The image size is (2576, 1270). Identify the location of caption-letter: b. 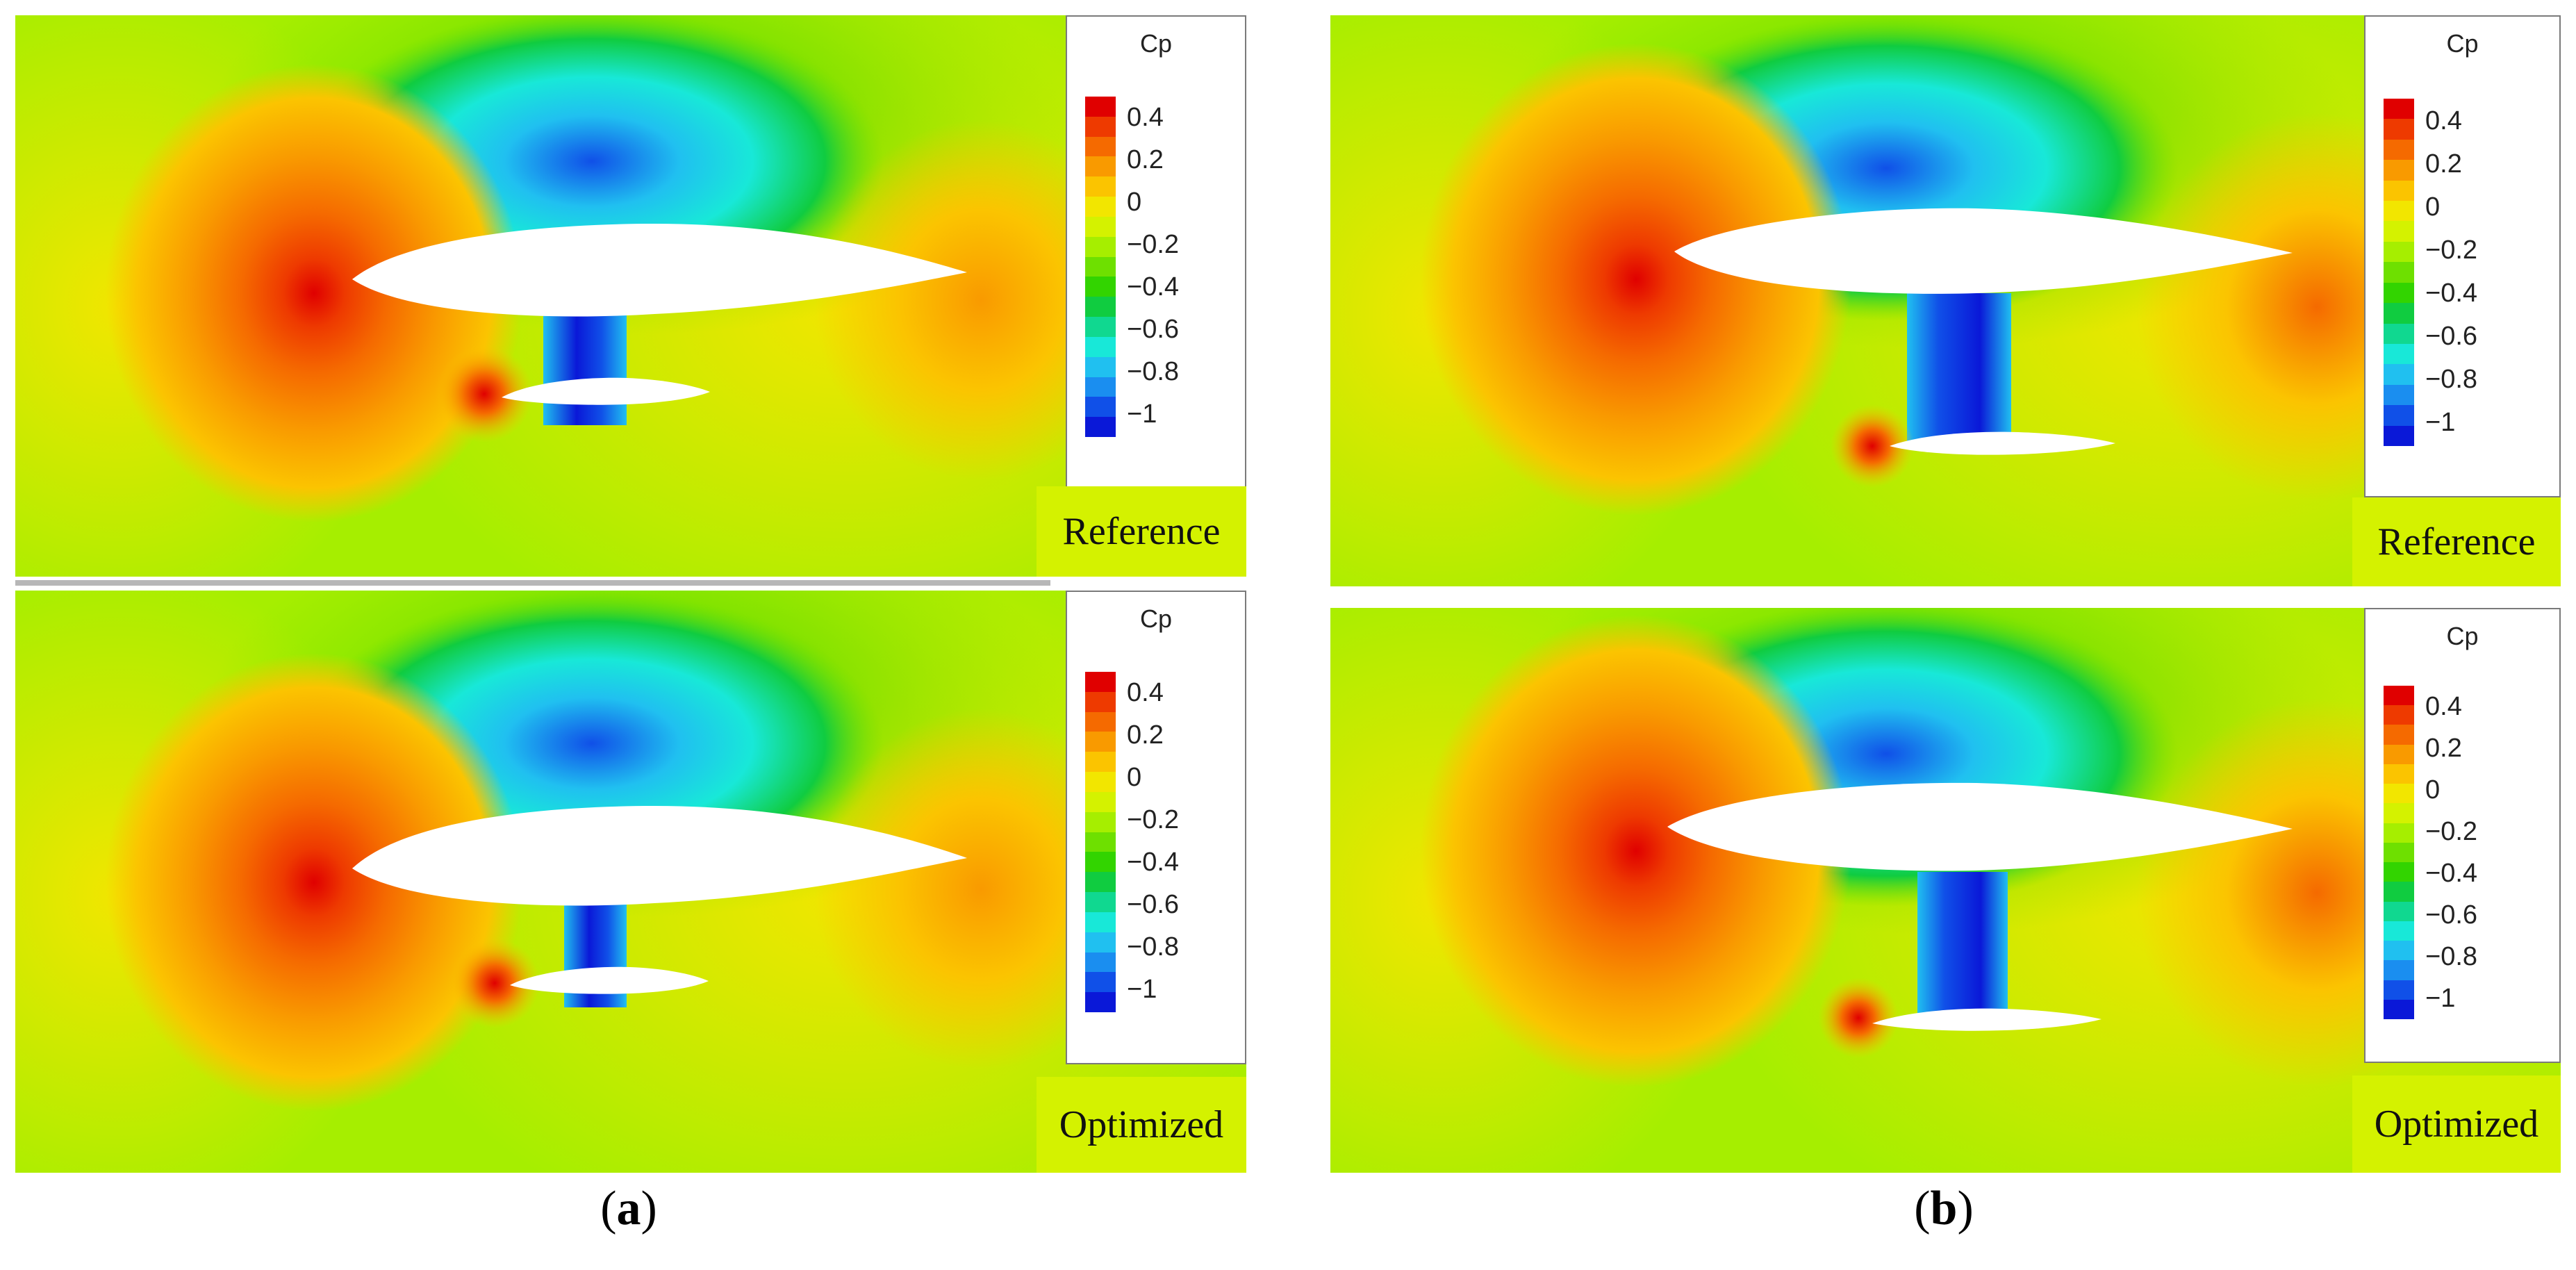
(1944, 1208).